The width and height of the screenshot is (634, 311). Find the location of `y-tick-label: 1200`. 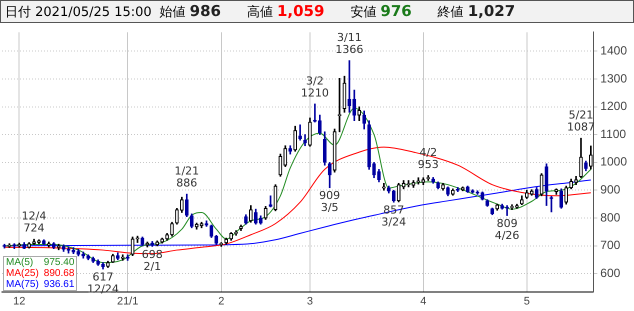

y-tick-label: 1200 is located at coordinates (614, 106).